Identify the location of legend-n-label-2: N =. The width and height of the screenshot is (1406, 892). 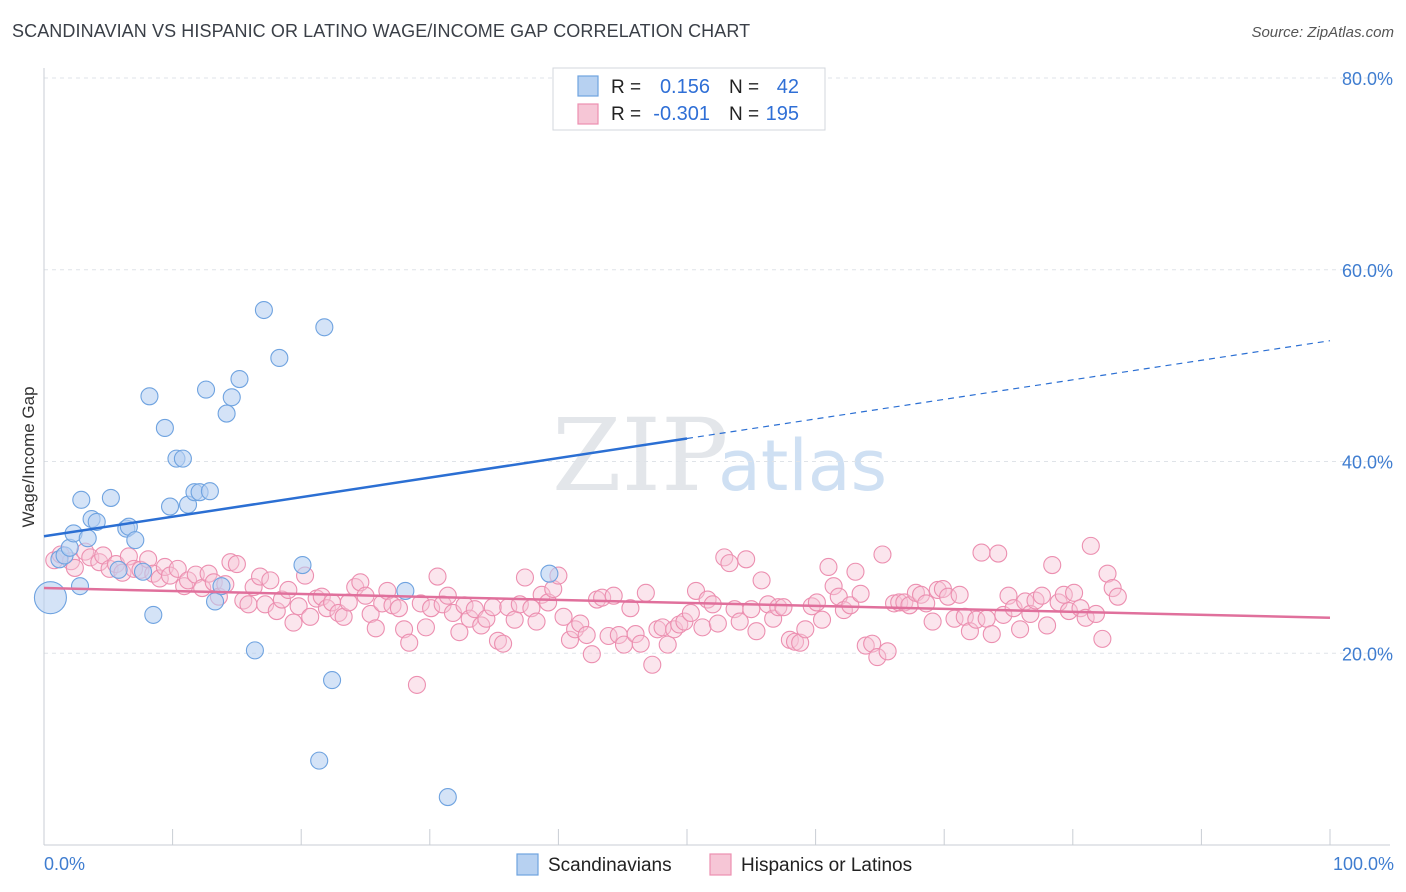
(744, 114).